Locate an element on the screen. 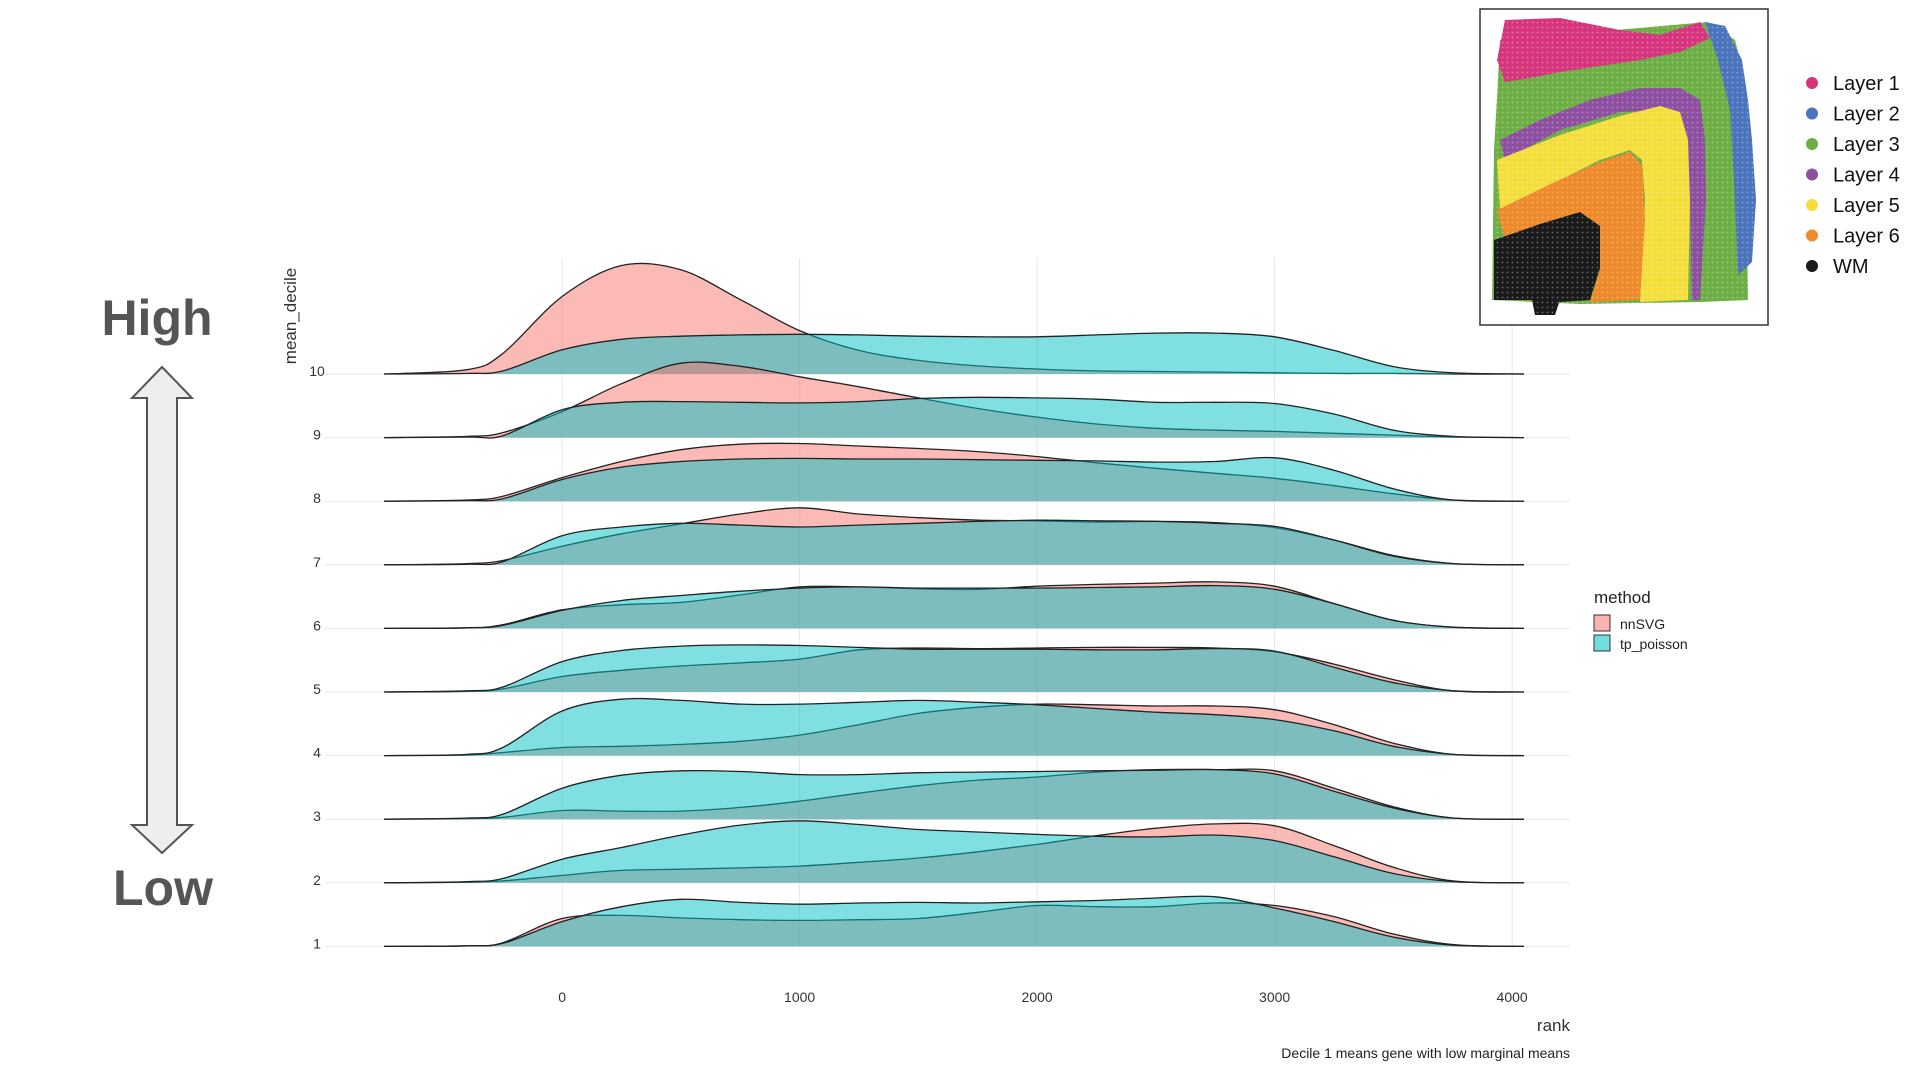  y-tick-label: 1 is located at coordinates (317, 943).